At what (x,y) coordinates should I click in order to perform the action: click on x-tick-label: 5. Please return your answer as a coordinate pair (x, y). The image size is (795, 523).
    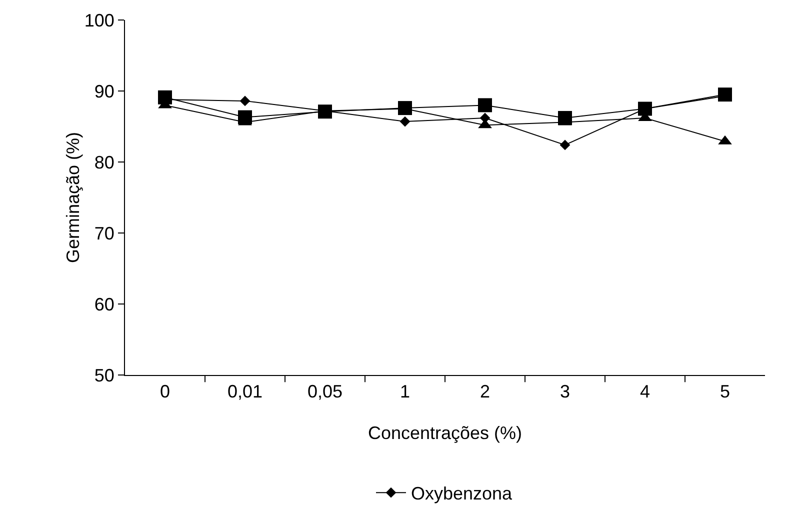
    Looking at the image, I should click on (725, 392).